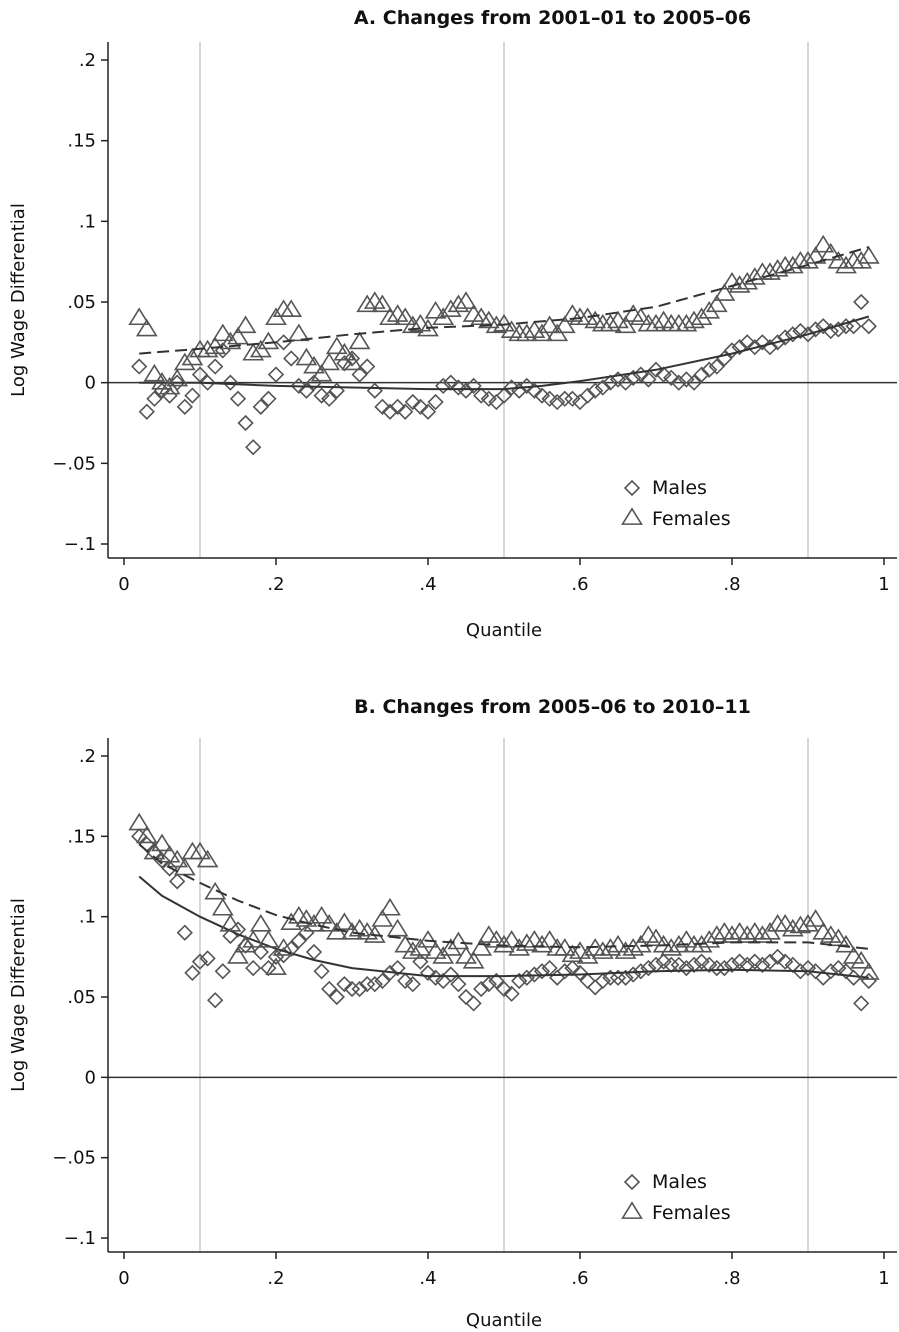 The height and width of the screenshot is (1332, 899). I want to click on fit-line-females, so click(504, 300).